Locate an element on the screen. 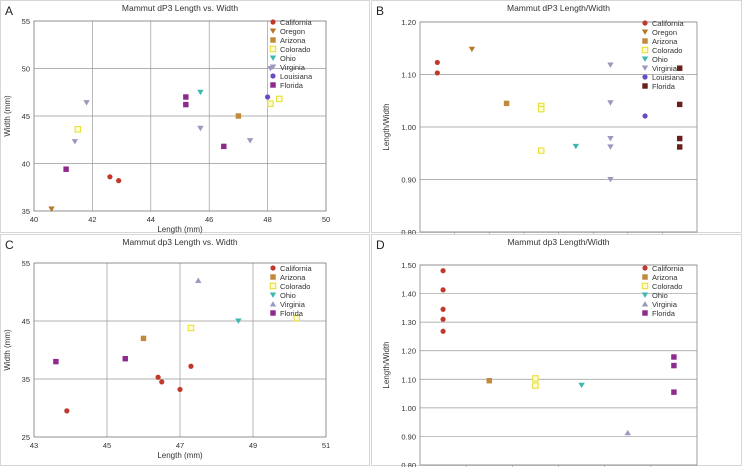 Image resolution: width=742 pixels, height=467 pixels. y-tick-label: 25 is located at coordinates (26, 437).